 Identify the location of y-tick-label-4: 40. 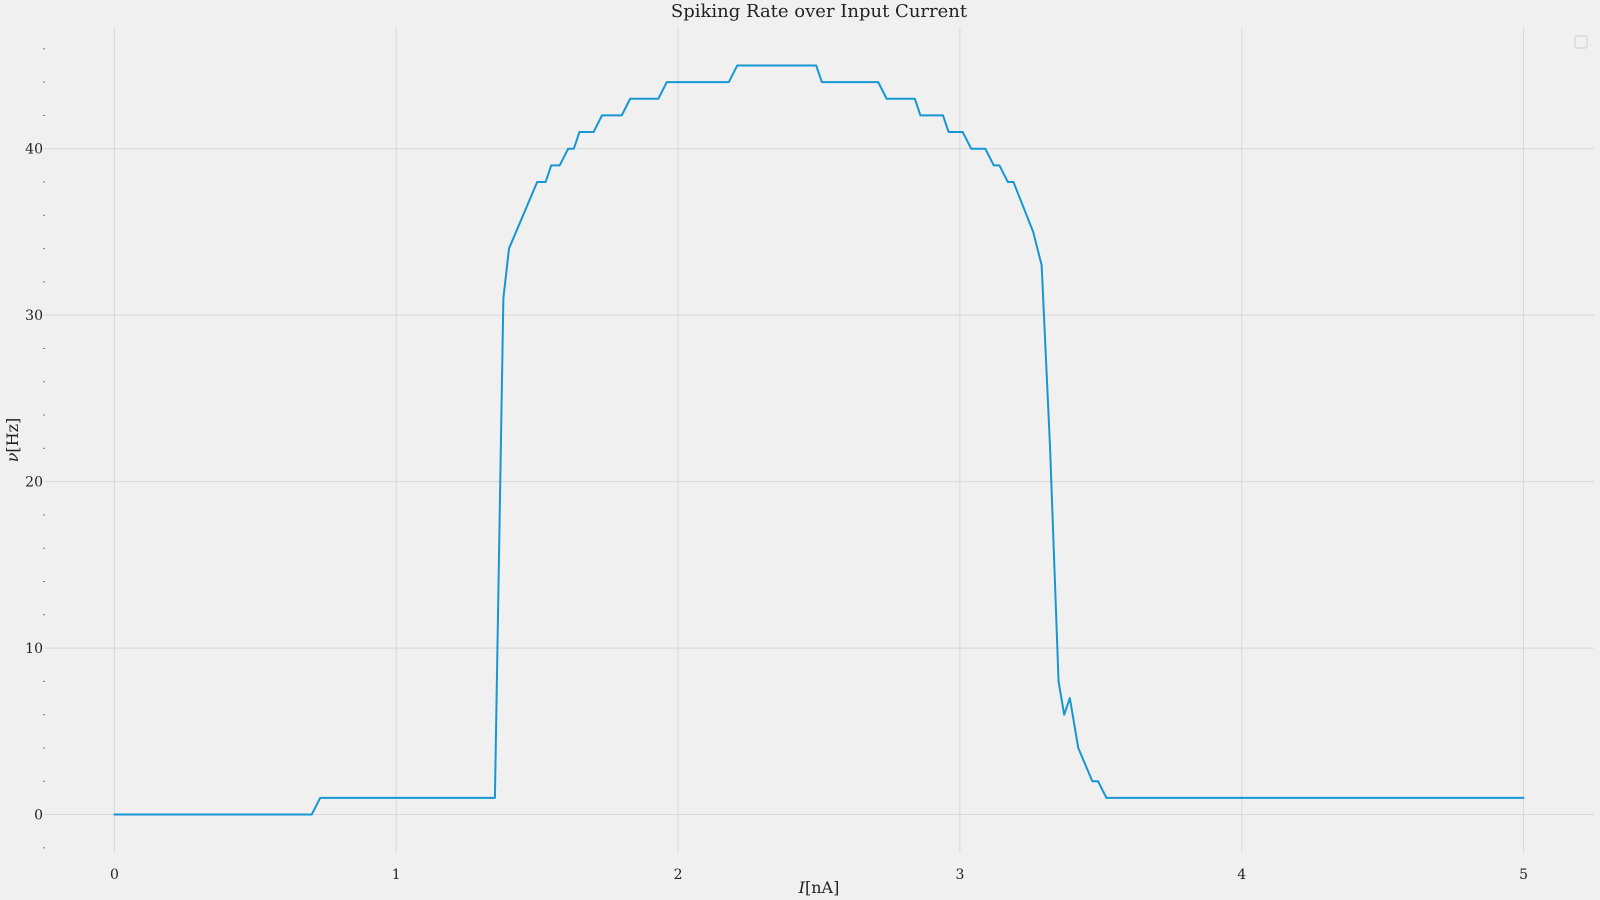
(34, 150).